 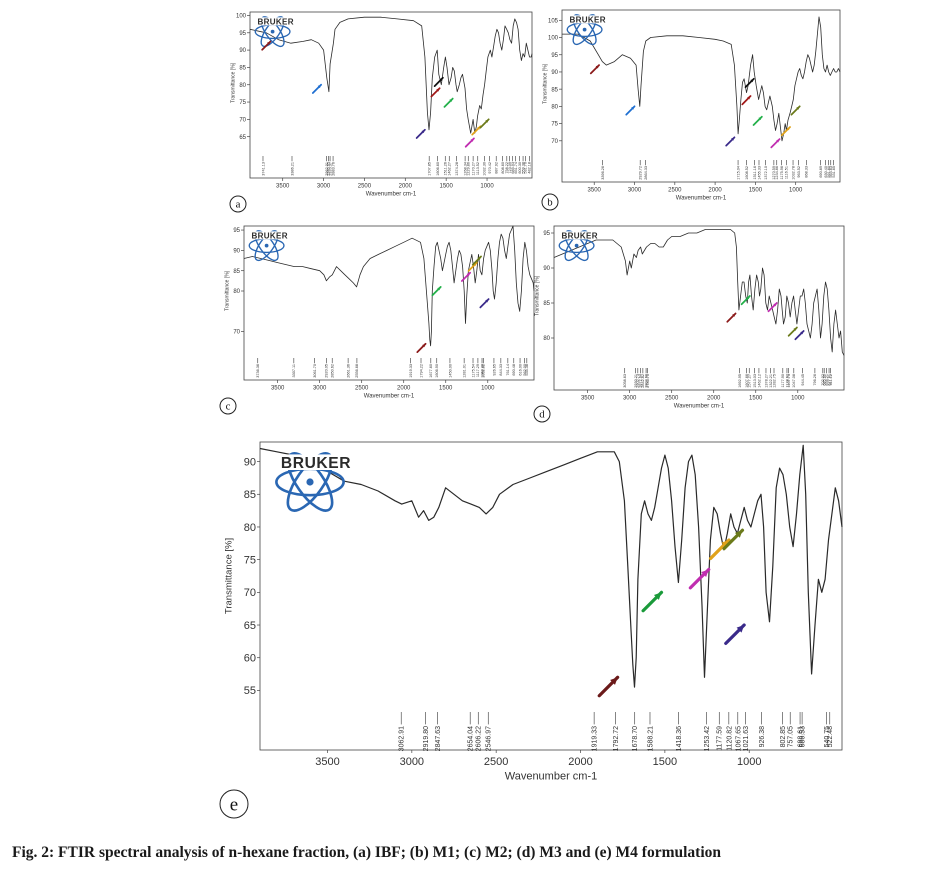 I want to click on peak-label: 723.09, so click(x=510, y=168).